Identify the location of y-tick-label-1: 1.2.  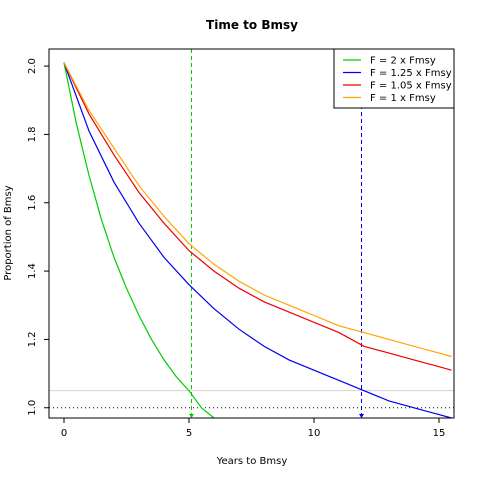
(32, 339).